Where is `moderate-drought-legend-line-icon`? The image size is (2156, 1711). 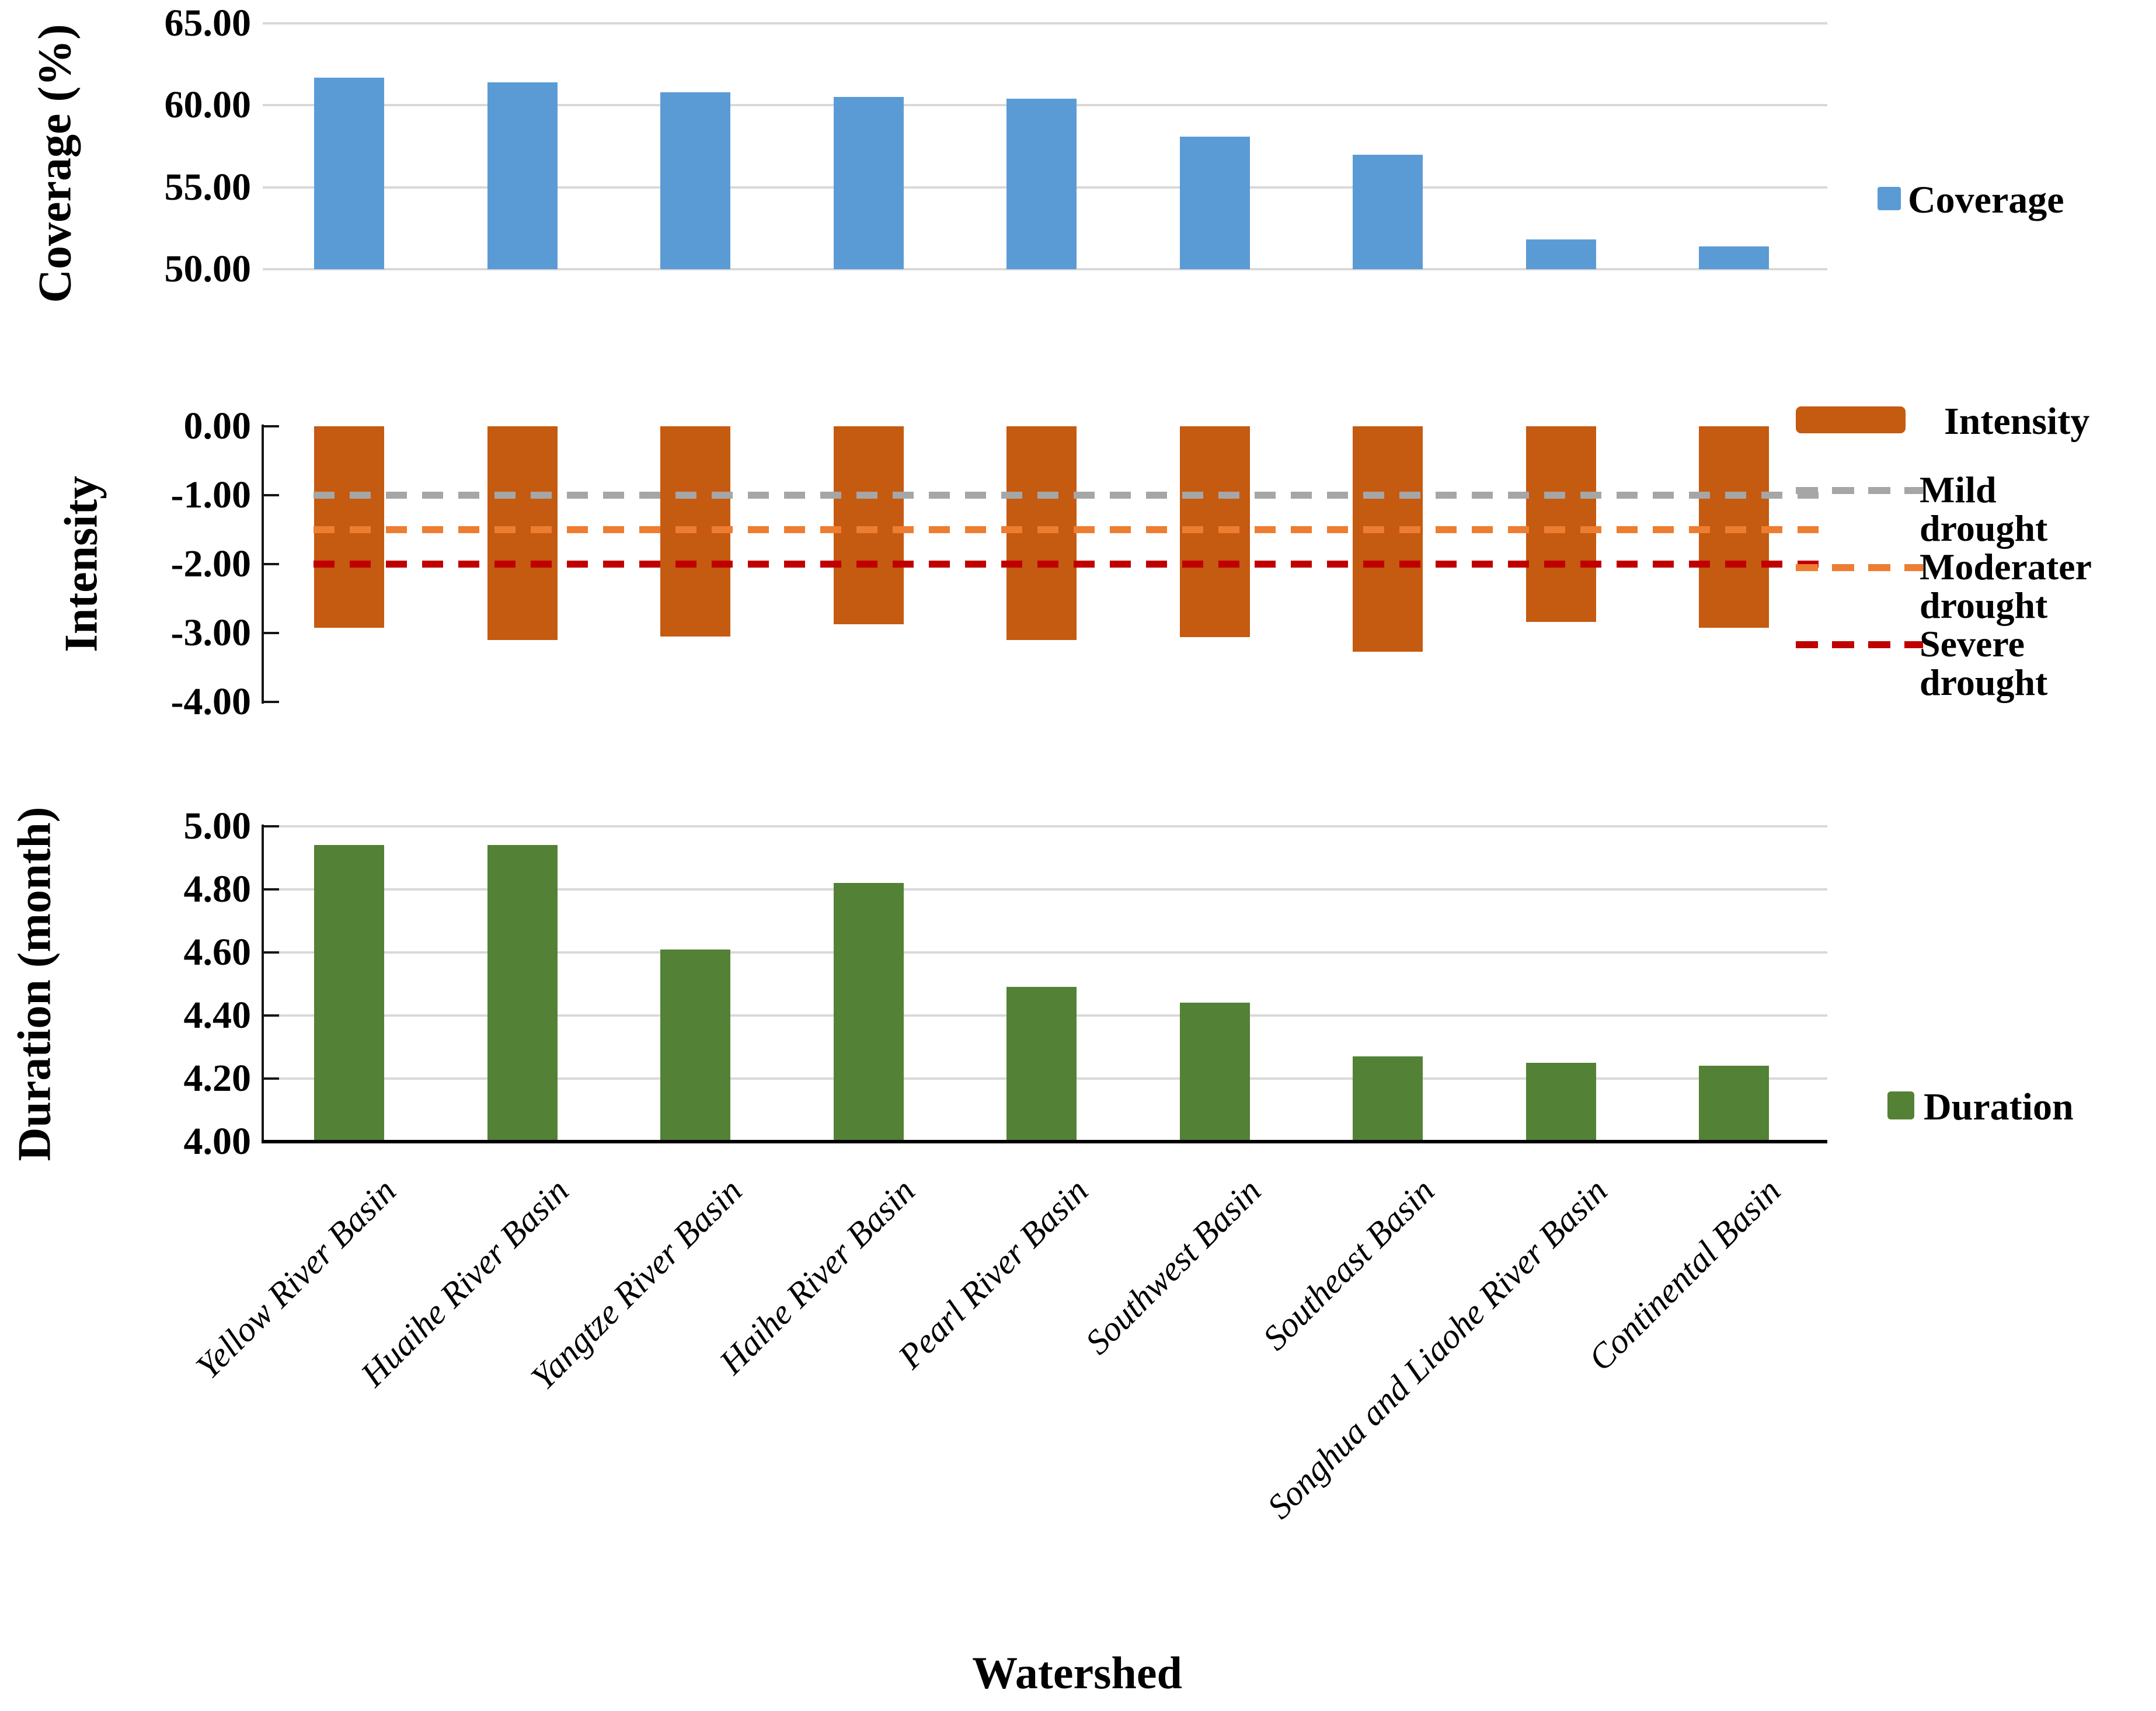
moderate-drought-legend-line-icon is located at coordinates (1859, 567).